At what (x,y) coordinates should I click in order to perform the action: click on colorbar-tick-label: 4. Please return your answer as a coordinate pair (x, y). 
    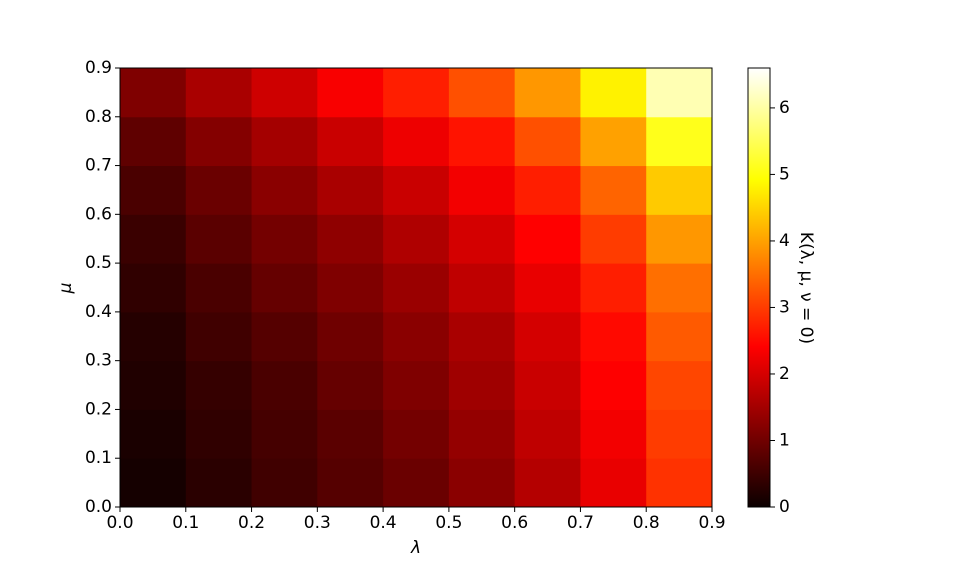
    Looking at the image, I should click on (784, 241).